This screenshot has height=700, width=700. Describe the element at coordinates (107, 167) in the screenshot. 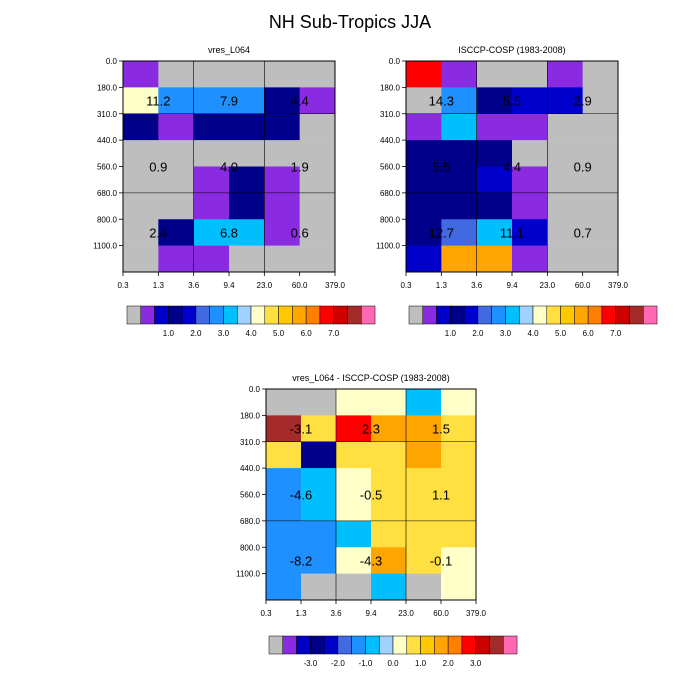

I see `y-tick-label: 560.0` at that location.